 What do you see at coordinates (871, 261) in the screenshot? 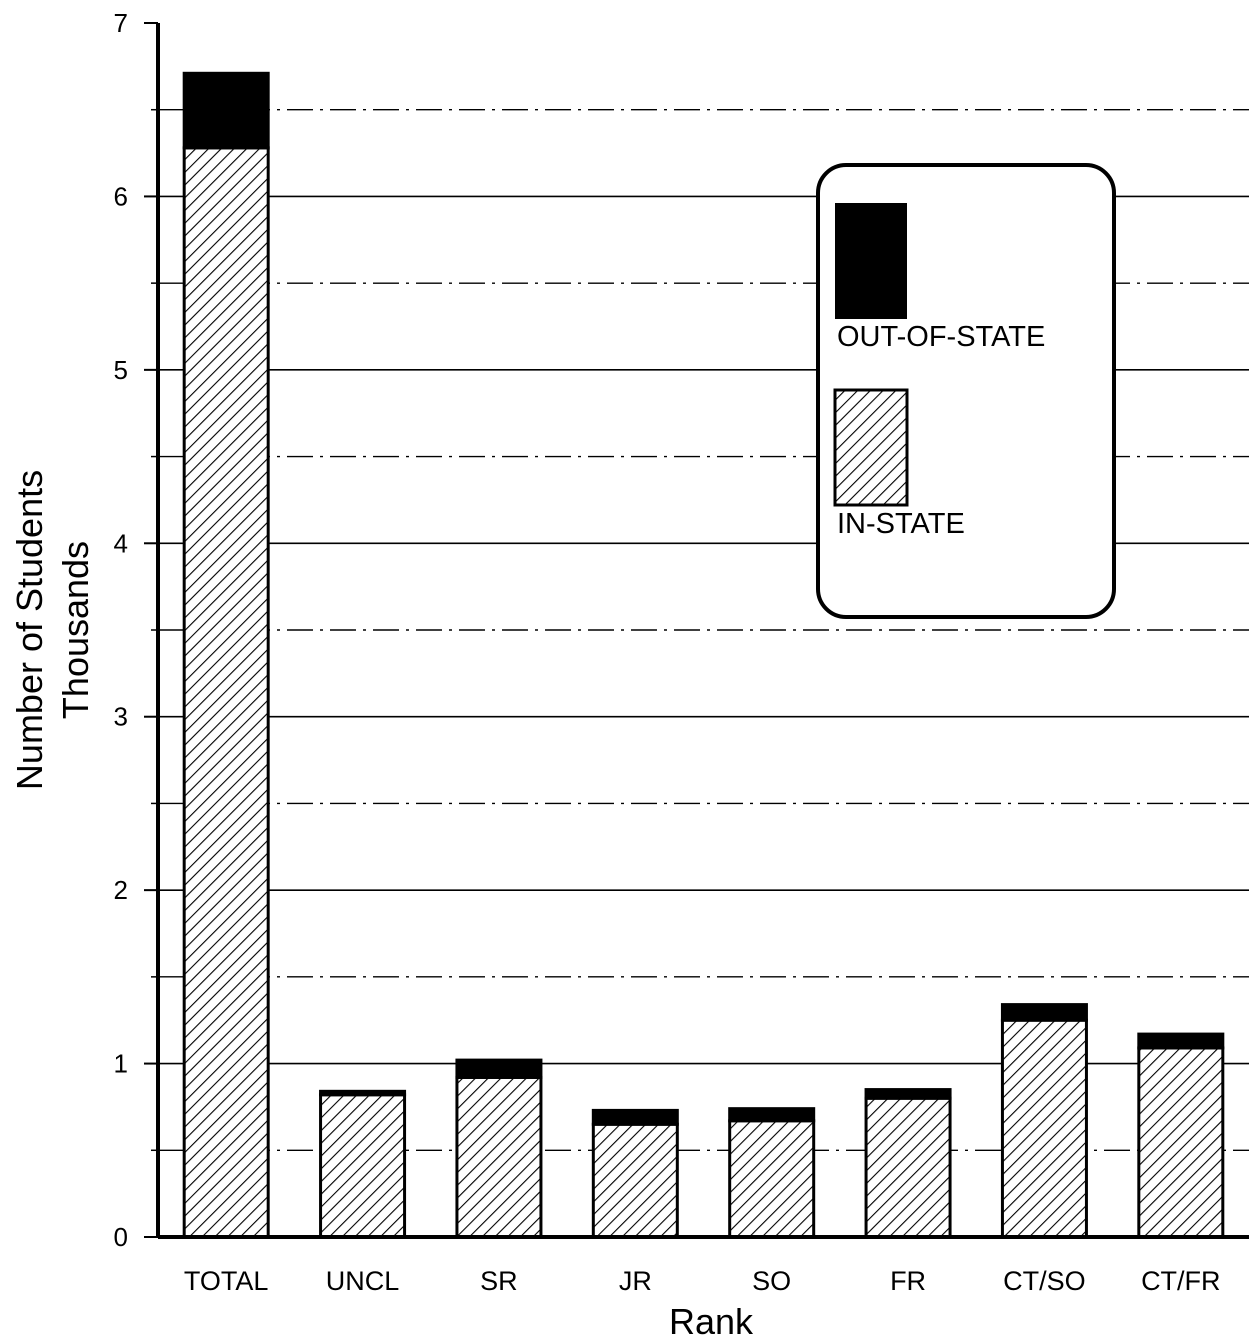
I see `legend-swatch-out-of-state` at bounding box center [871, 261].